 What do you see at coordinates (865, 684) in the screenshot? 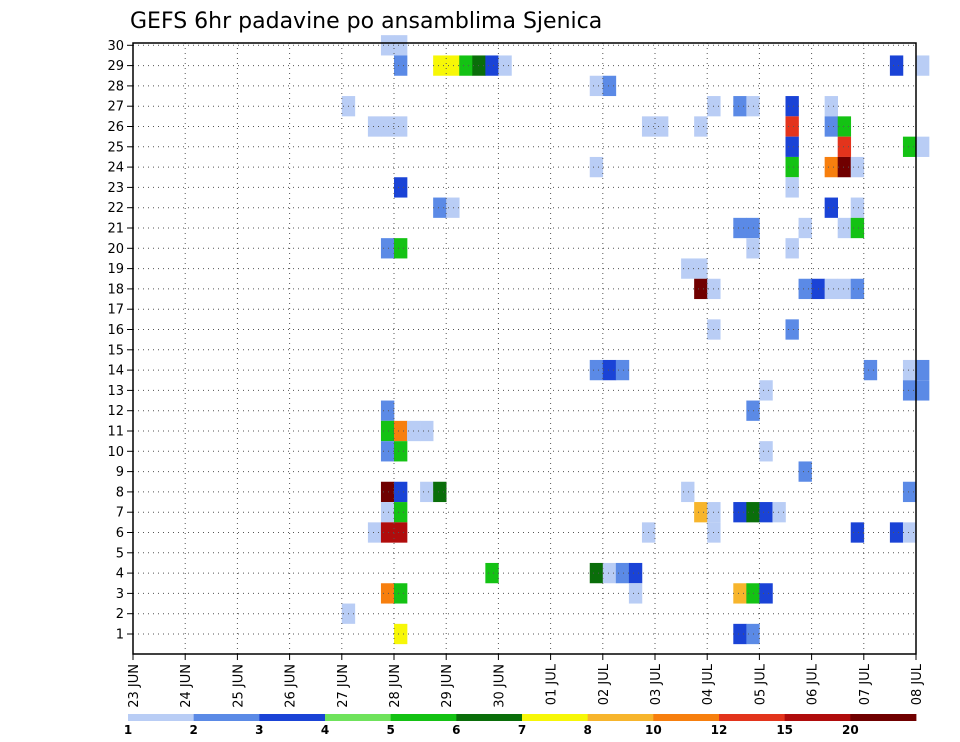
I see `x-tick-label: 07 JUL` at bounding box center [865, 684].